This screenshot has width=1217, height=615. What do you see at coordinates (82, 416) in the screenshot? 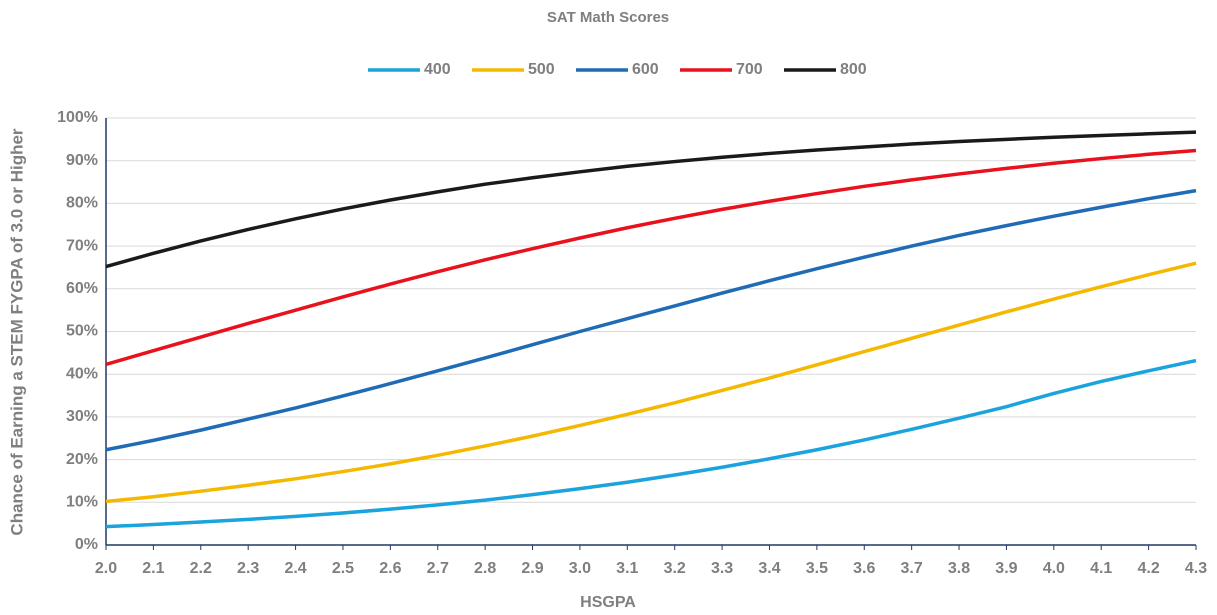
I see `y-tick-label: 30%` at bounding box center [82, 416].